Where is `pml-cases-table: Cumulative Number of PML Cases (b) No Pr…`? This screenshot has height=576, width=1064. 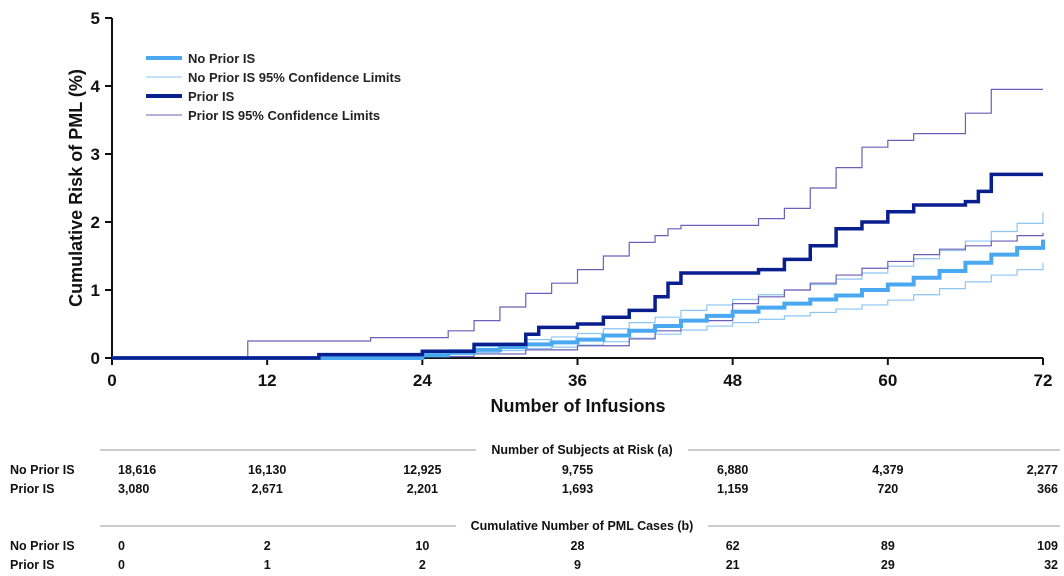
pml-cases-table: Cumulative Number of PML Cases (b) No Pr… is located at coordinates (535, 545).